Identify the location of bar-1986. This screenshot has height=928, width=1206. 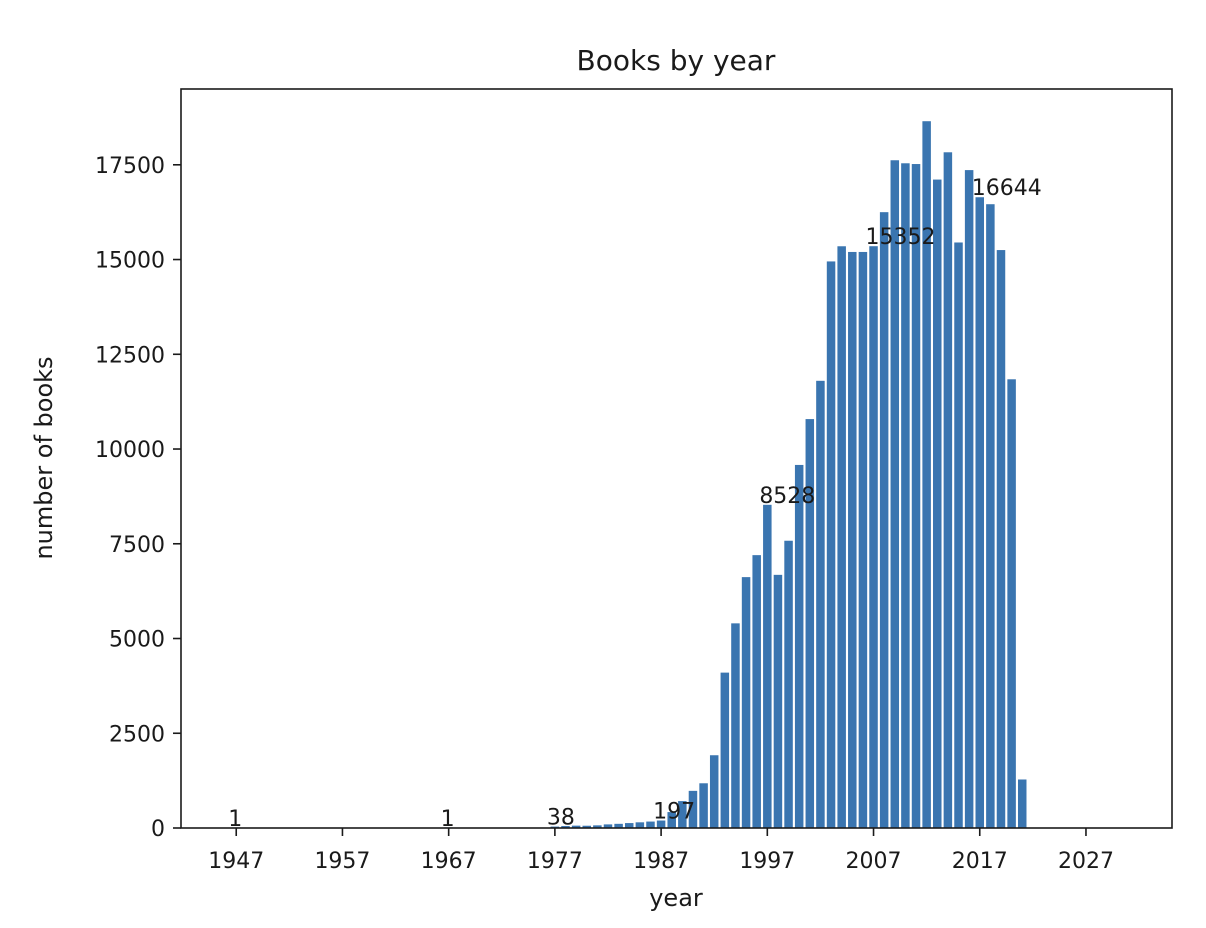
(650, 824).